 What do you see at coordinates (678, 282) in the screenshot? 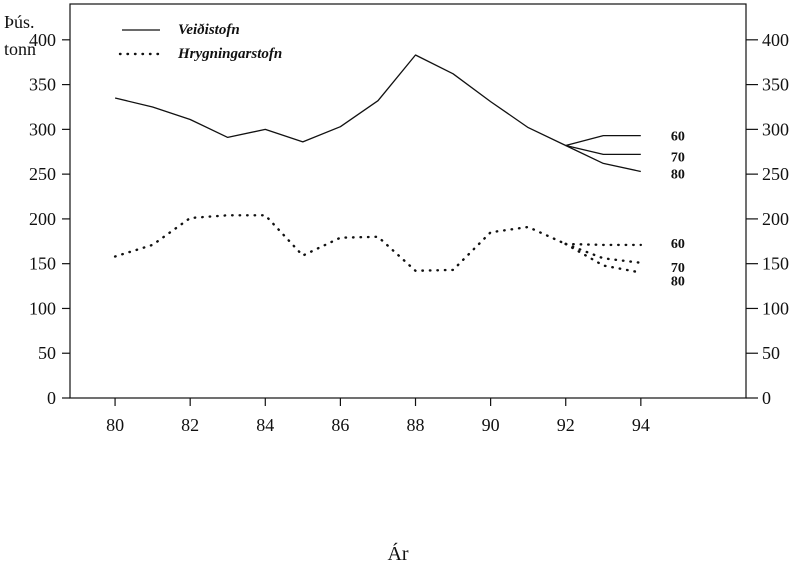
I see `projection-label-dotted-80: 80` at bounding box center [678, 282].